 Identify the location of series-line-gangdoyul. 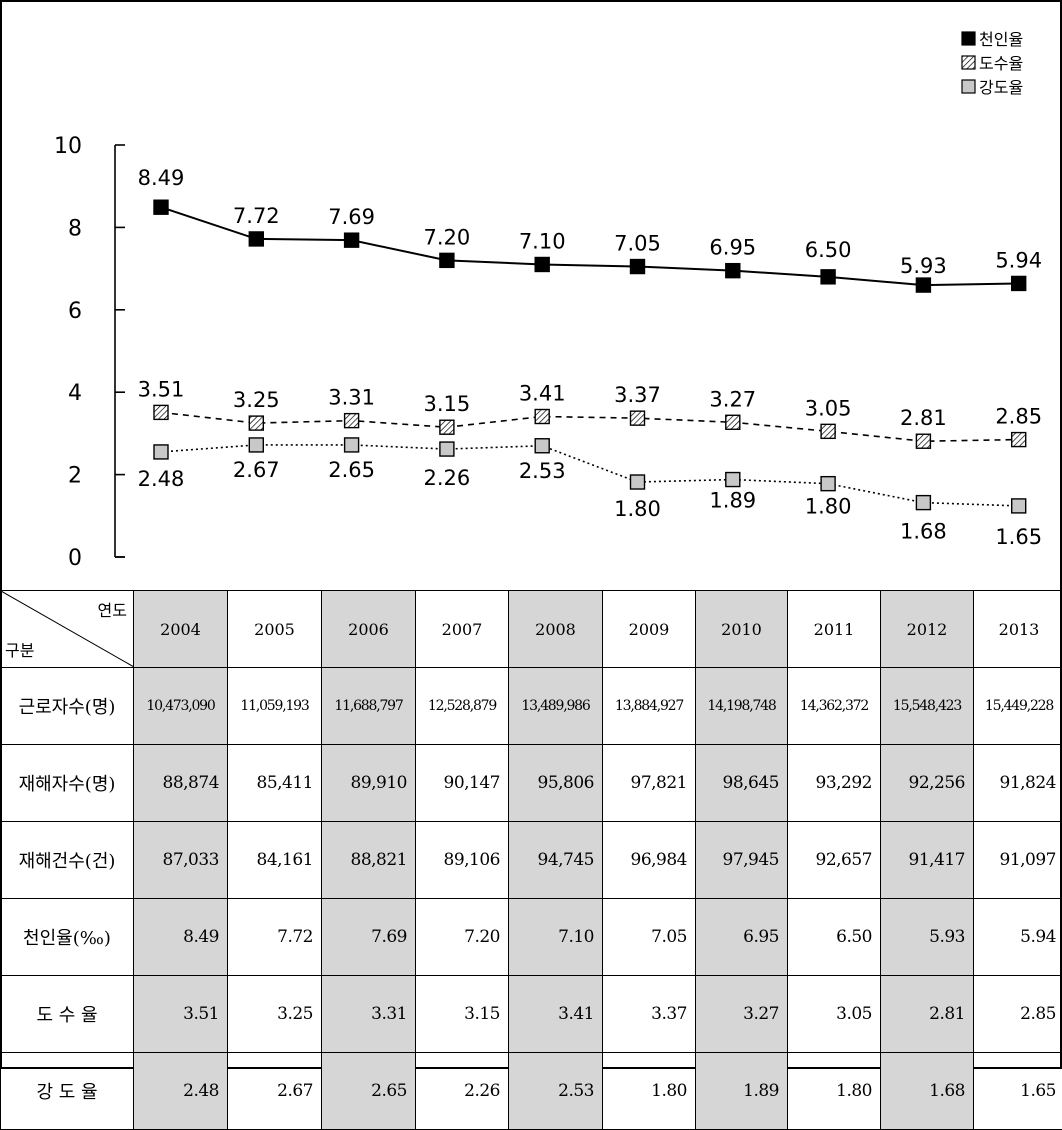
(590, 475).